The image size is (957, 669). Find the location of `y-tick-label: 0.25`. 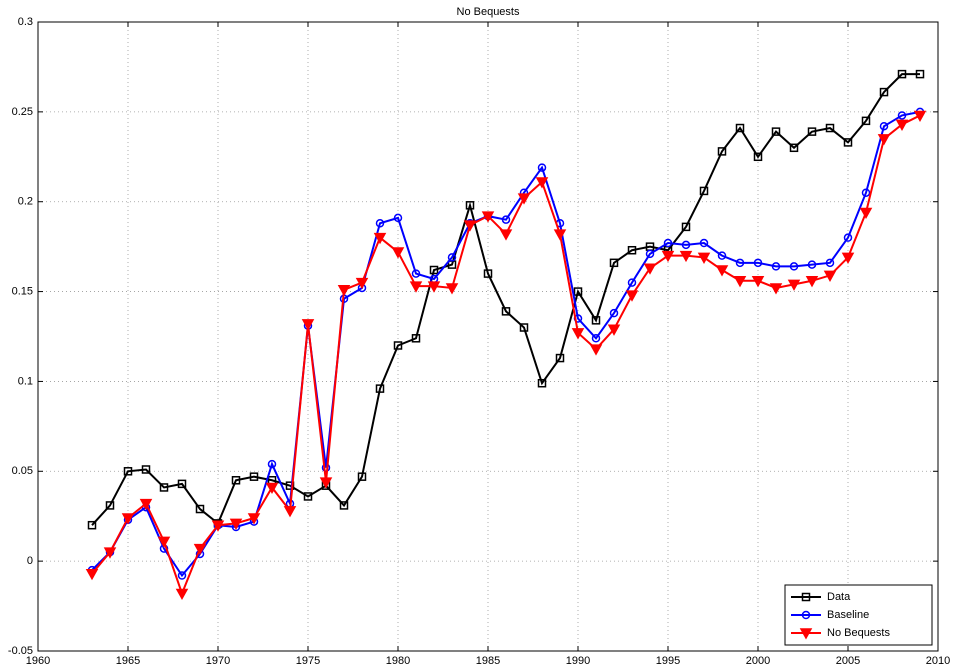

y-tick-label: 0.25 is located at coordinates (22, 112).